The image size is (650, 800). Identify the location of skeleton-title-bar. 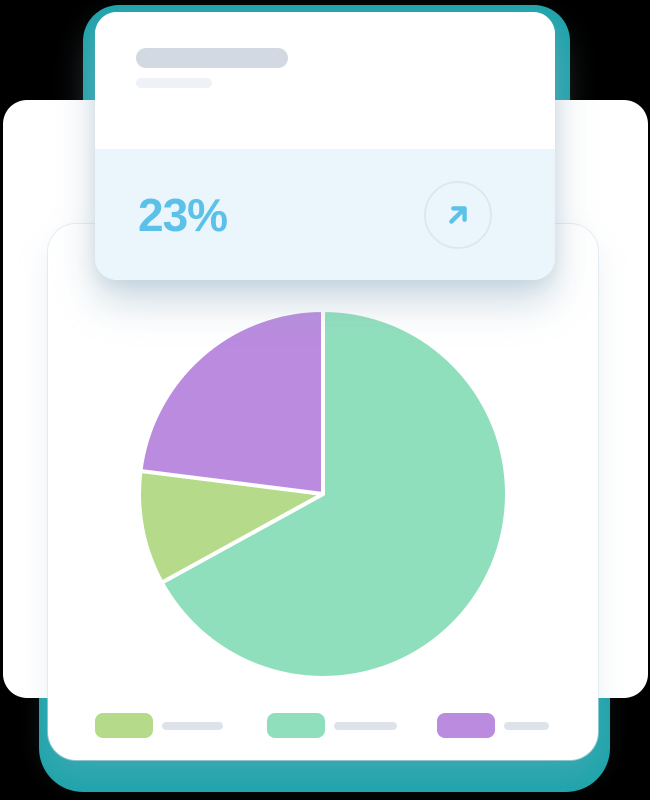
(212, 58).